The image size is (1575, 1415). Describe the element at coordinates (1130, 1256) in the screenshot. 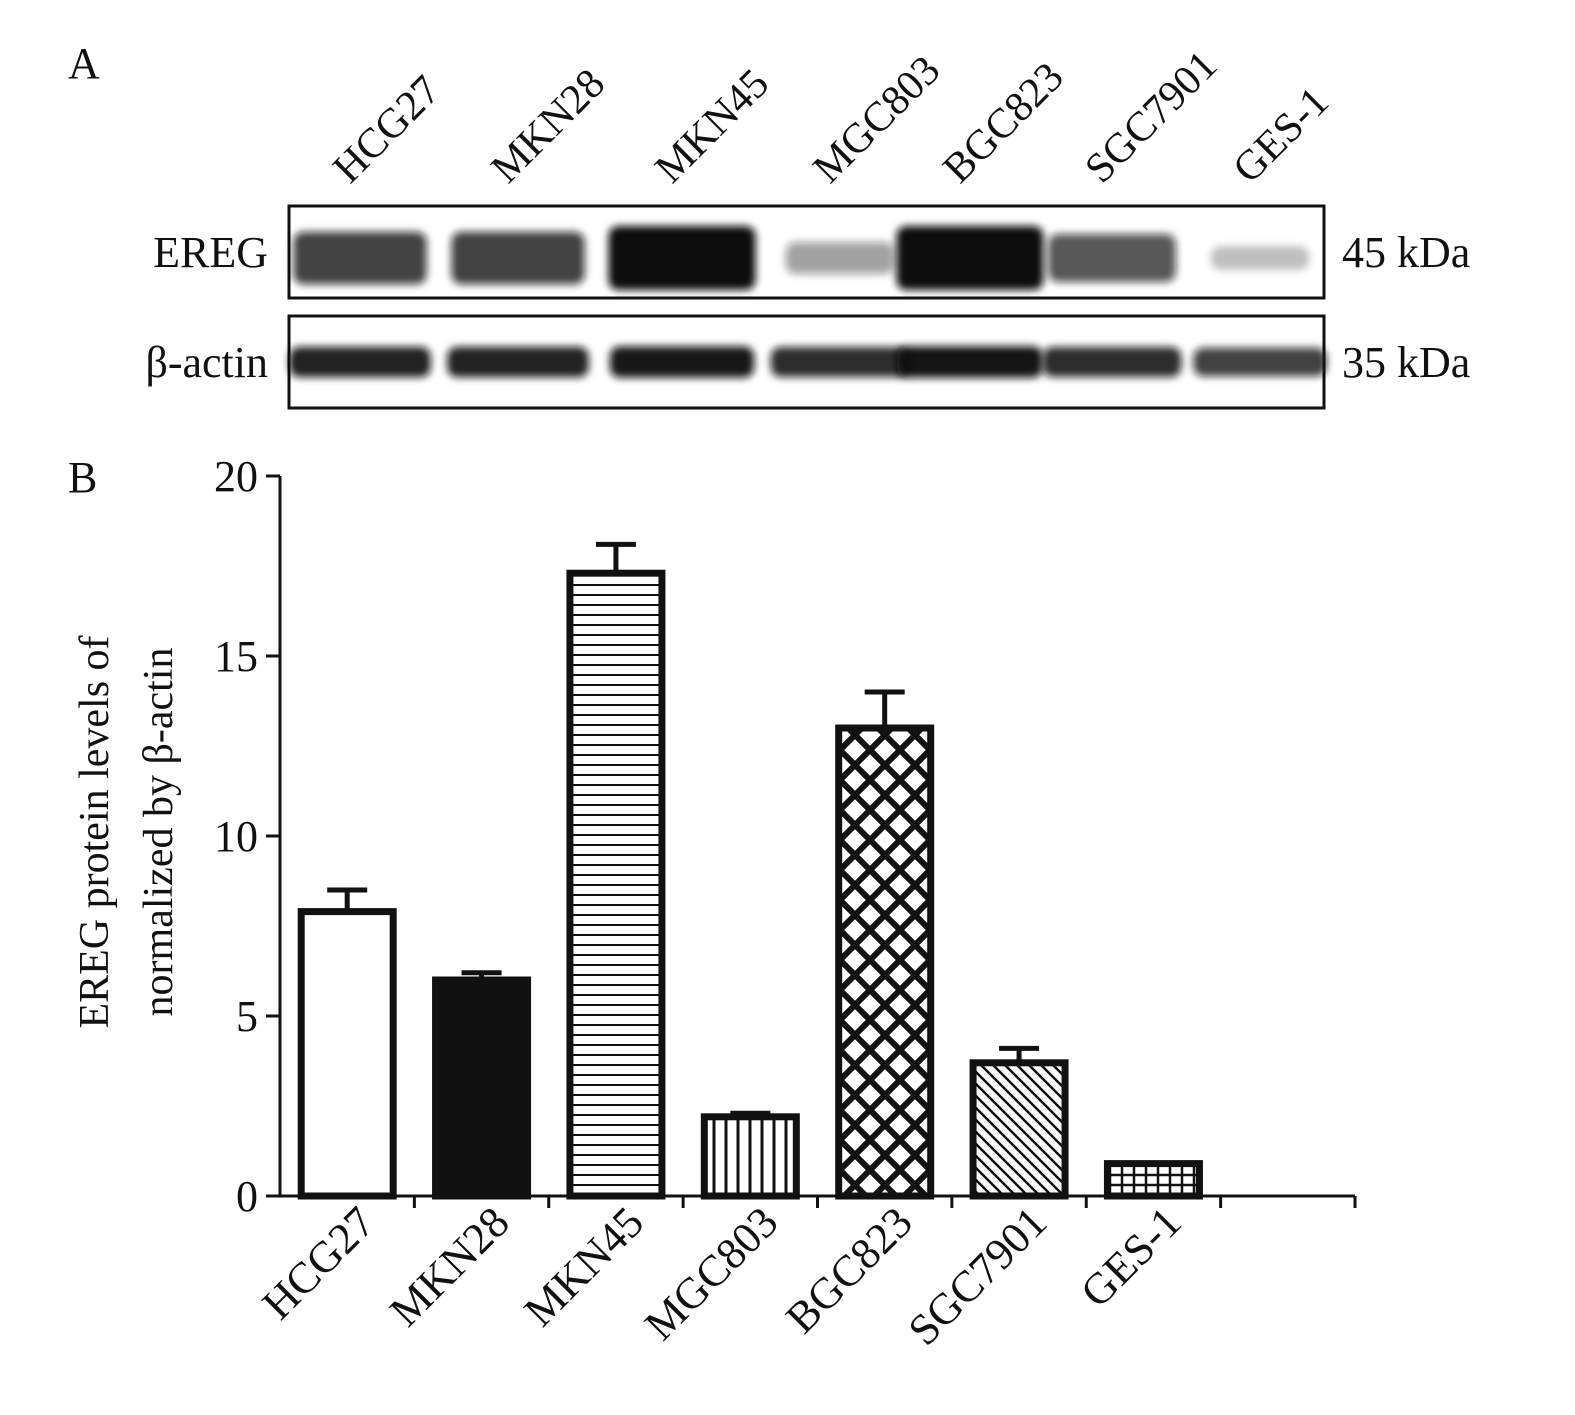

I see `x-tick-label: GES-1` at that location.